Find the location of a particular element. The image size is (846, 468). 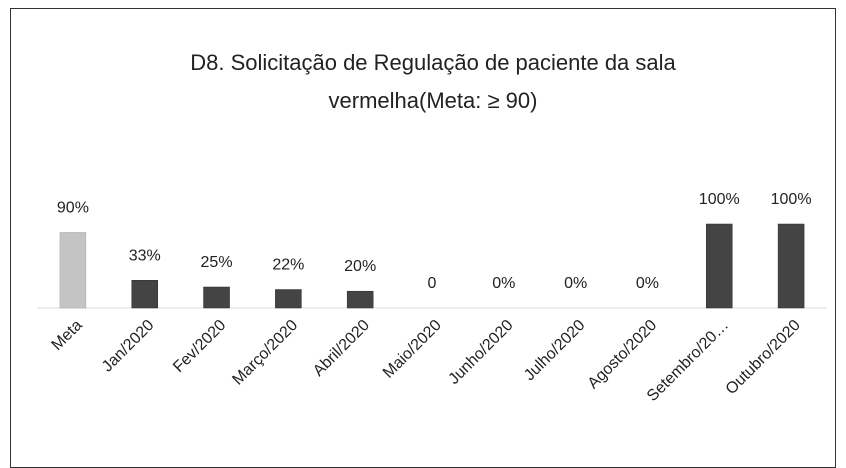

x-tick-label: Março/2020 is located at coordinates (265, 353).